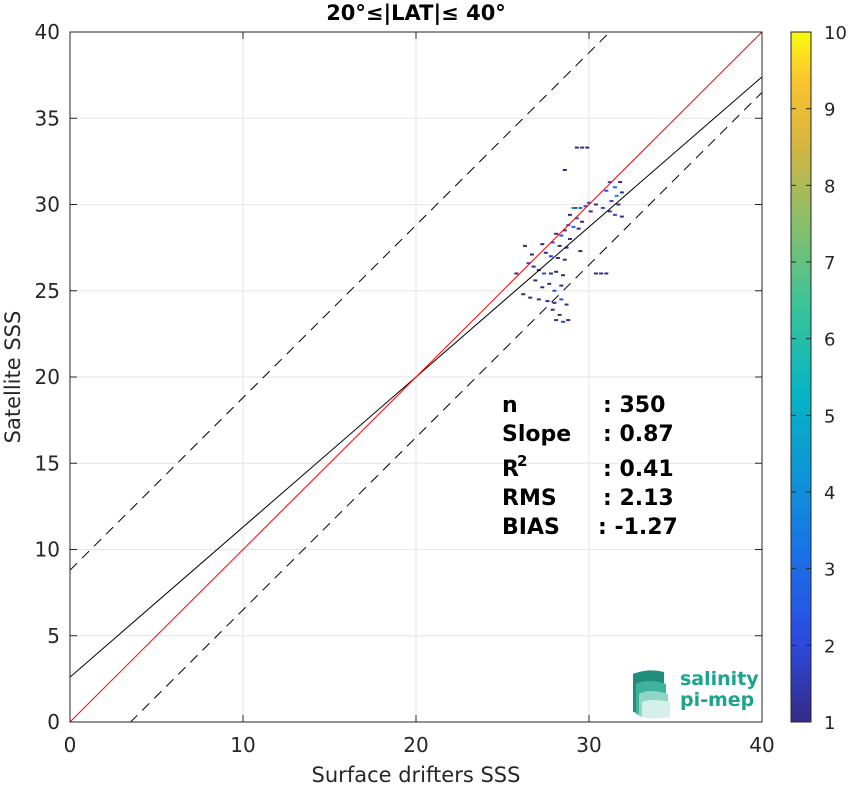 The width and height of the screenshot is (851, 786). I want to click on colorbar, so click(801, 377).